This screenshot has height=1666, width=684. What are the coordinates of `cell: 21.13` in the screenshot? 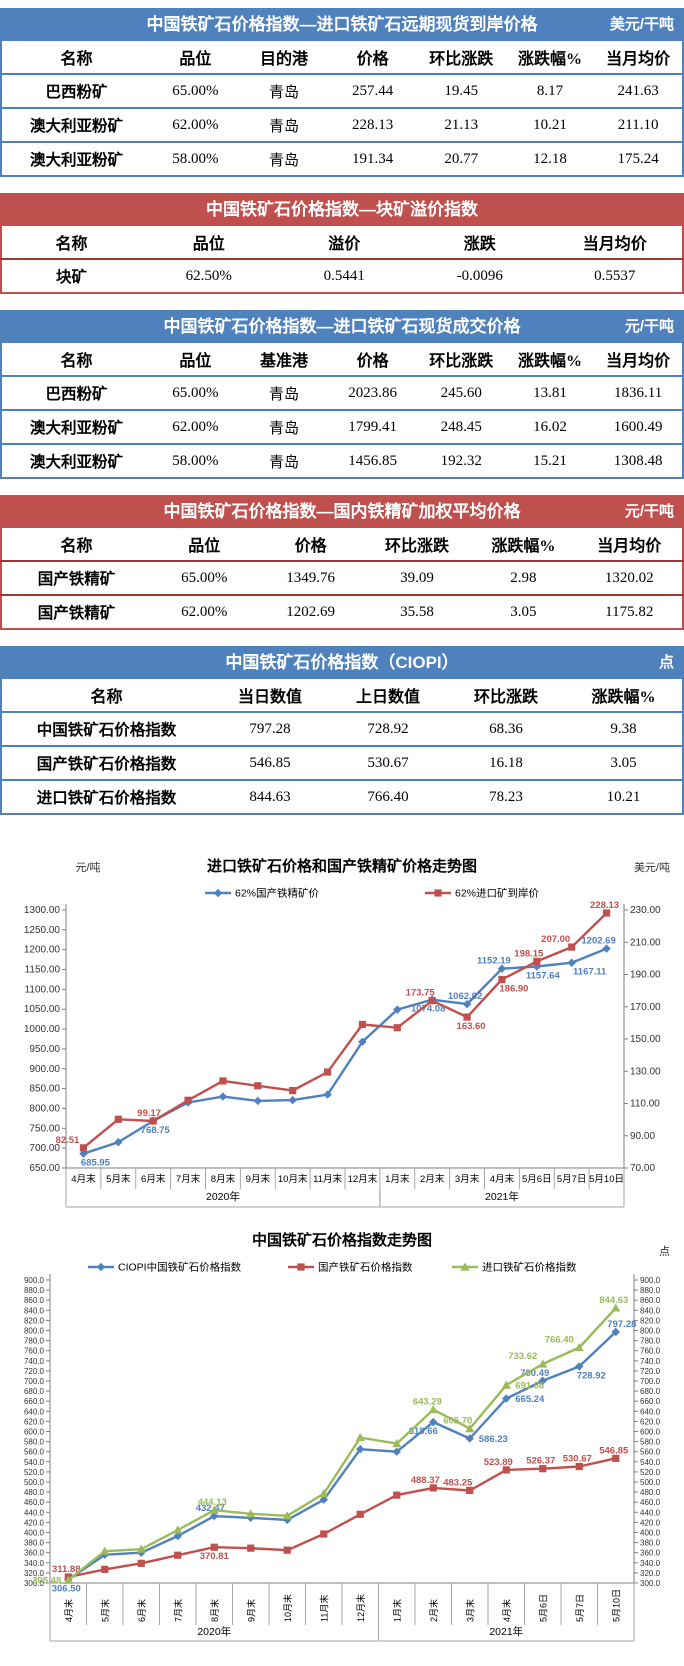 It's located at (461, 124).